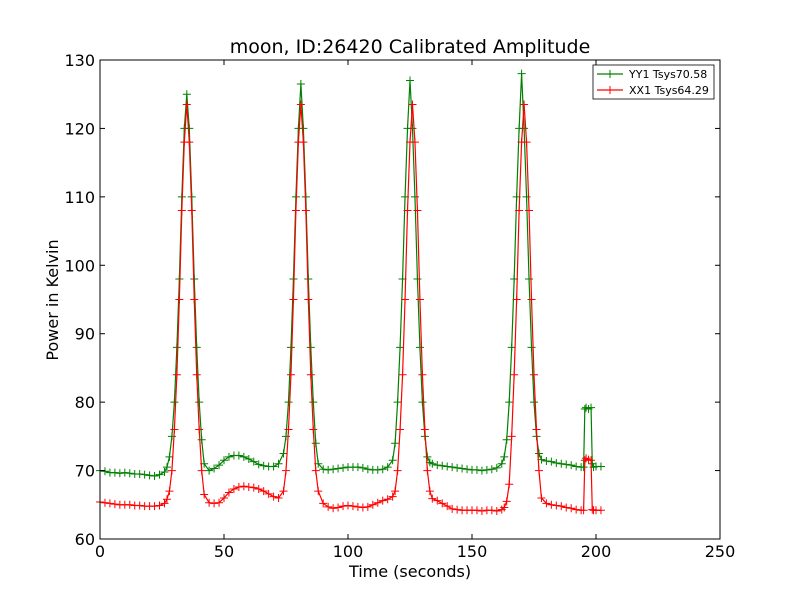 This screenshot has height=600, width=800. I want to click on legend-marker, so click(610, 74).